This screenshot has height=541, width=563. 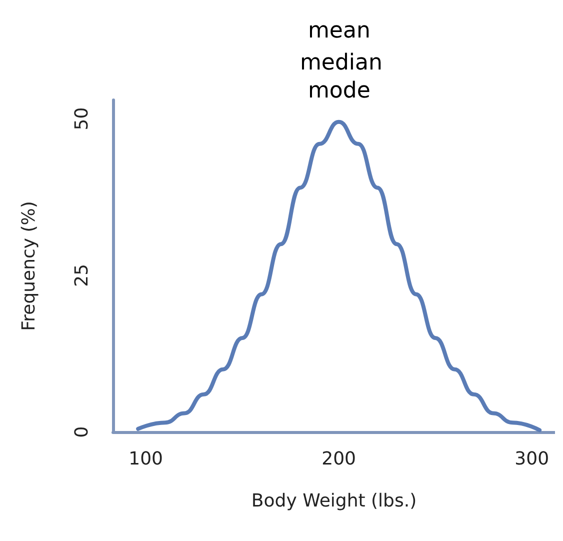 I want to click on x-axis-title: Body Weight (lbs.), so click(x=334, y=501).